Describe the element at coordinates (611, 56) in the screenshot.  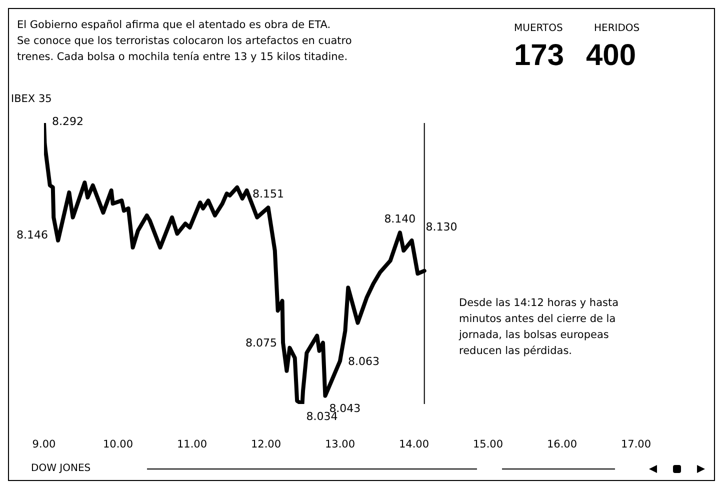
I see `text: 400` at that location.